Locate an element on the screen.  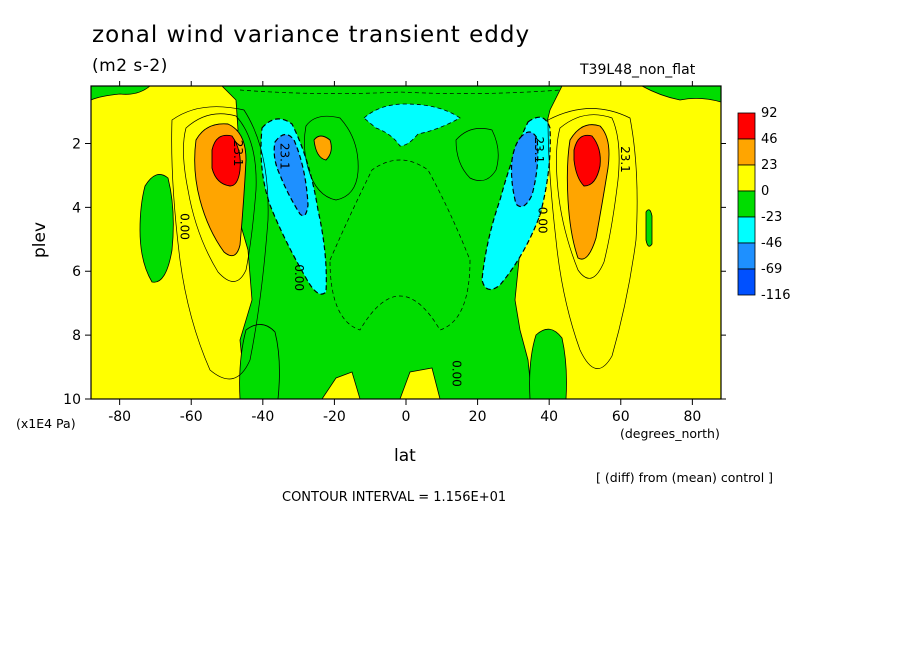
x-tick-label: -40 is located at coordinates (262, 417).